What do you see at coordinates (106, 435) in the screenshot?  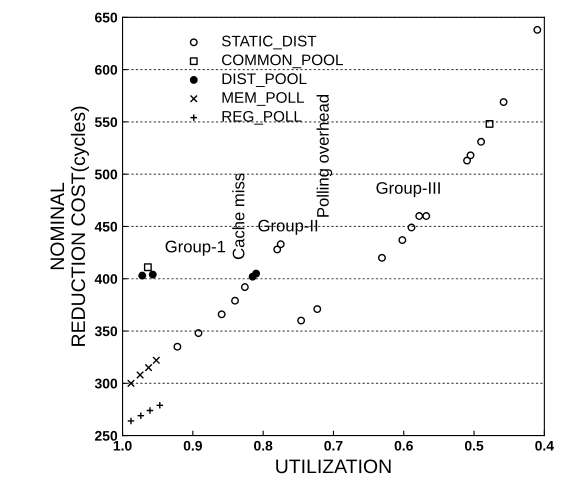 I see `y-tick-label: 250` at bounding box center [106, 435].